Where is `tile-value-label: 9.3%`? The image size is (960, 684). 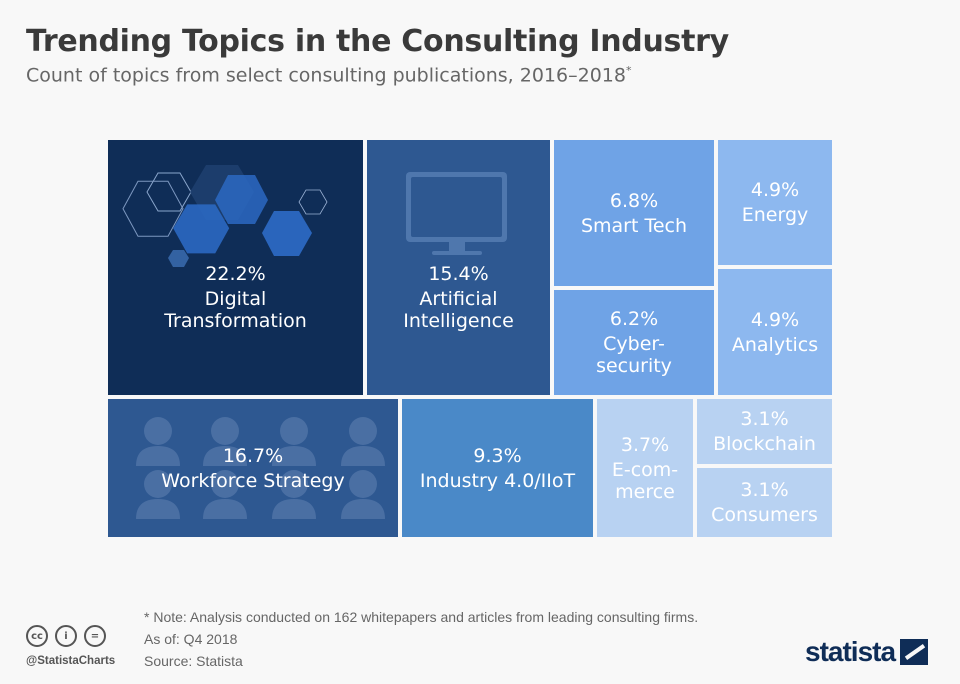 tile-value-label: 9.3% is located at coordinates (497, 455).